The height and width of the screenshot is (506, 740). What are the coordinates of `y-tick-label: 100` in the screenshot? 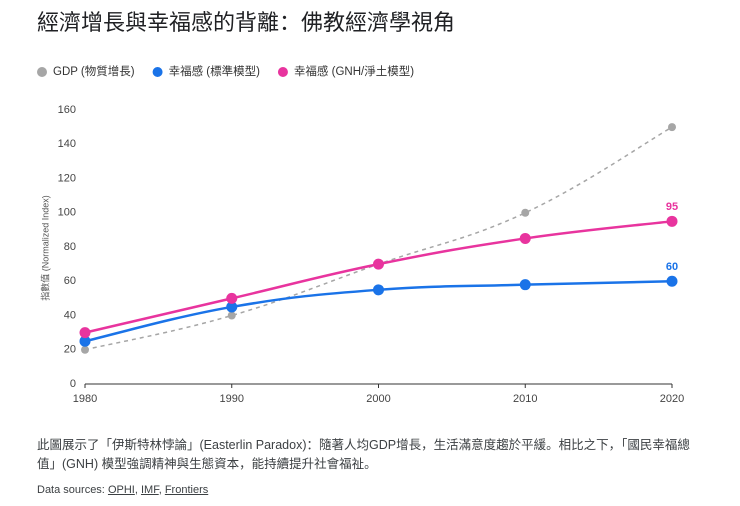 It's located at (67, 213).